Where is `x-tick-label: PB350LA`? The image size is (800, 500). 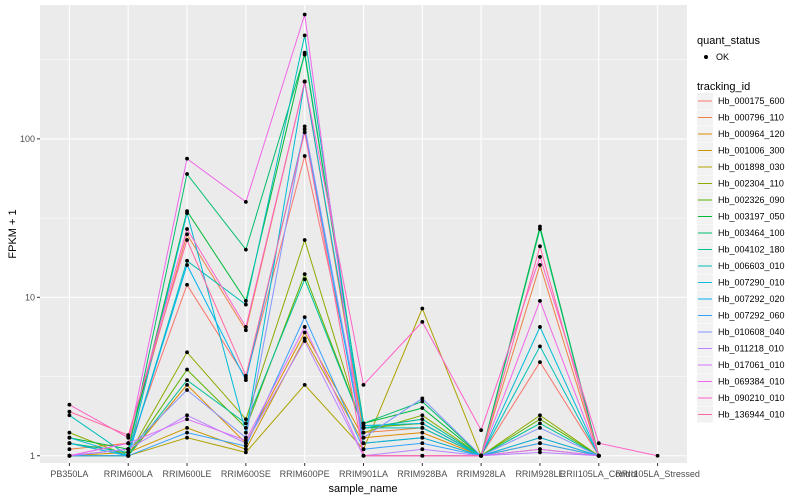 x-tick-label: PB350LA is located at coordinates (69, 474).